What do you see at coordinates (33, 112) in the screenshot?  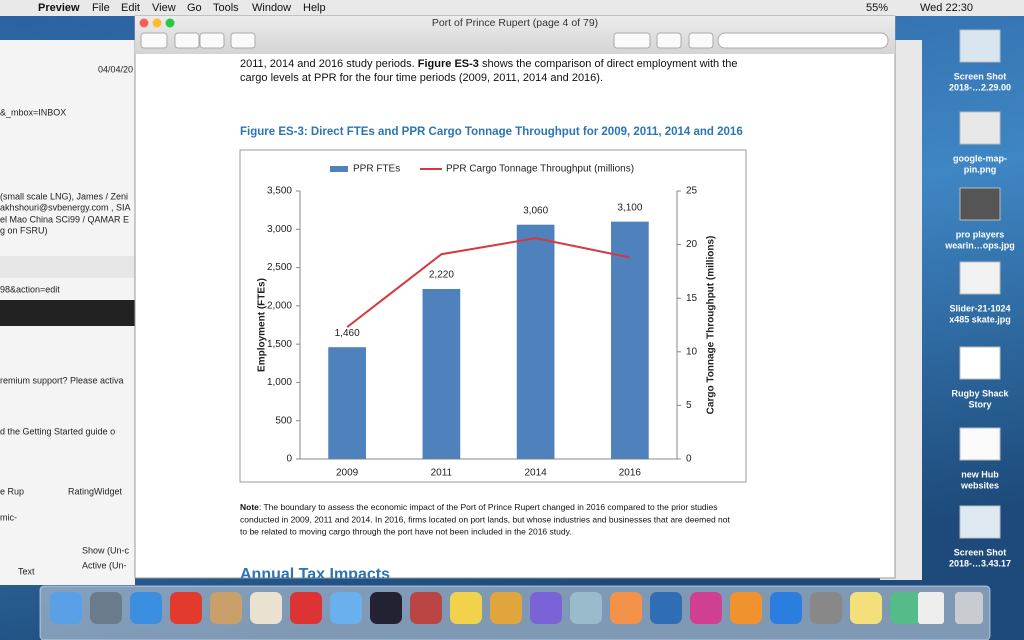 I see `background-text-line: &_mbox=INBOX` at bounding box center [33, 112].